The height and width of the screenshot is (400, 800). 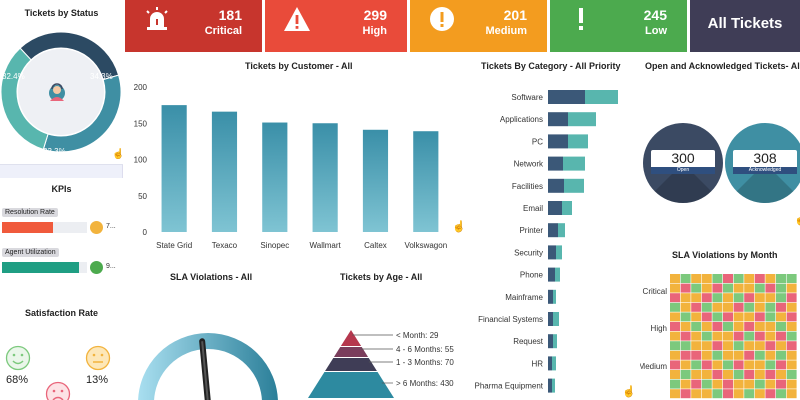 What do you see at coordinates (745, 26) in the screenshot?
I see `all-tickets-card: All Tickets` at bounding box center [745, 26].